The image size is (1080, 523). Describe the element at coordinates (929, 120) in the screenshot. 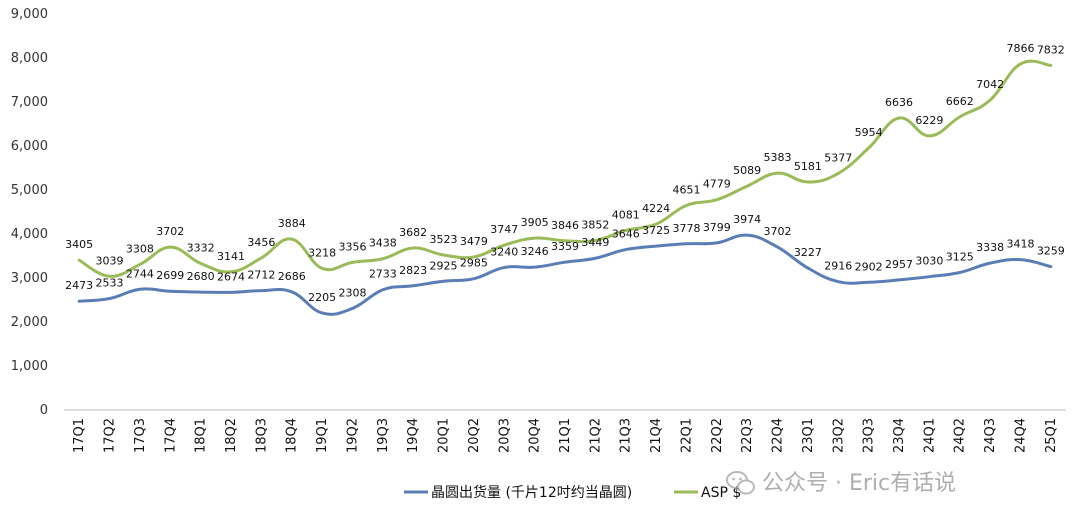

I see `data-label-asp: 6229` at that location.